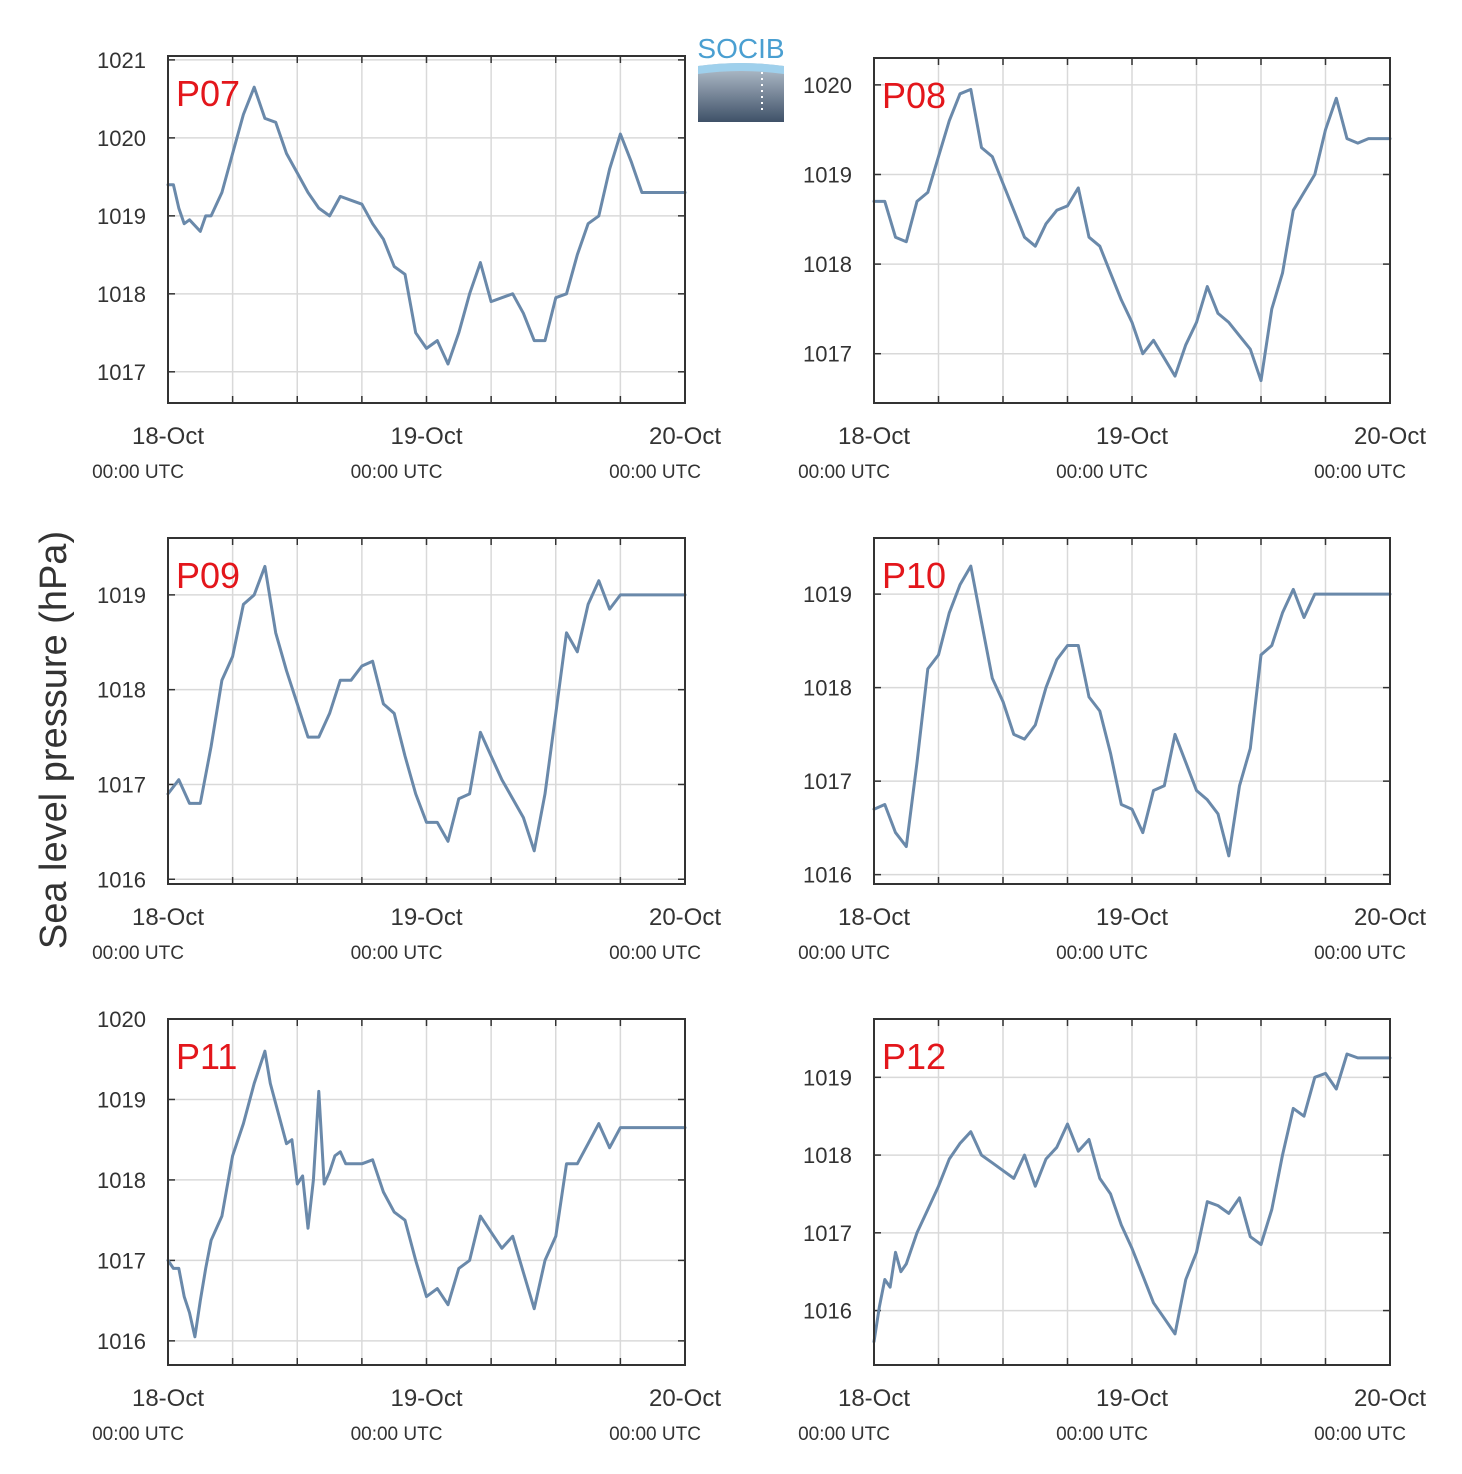 This screenshot has width=1462, height=1474. I want to click on y-axis-label: Sea level pressure (hPa), so click(54, 740).